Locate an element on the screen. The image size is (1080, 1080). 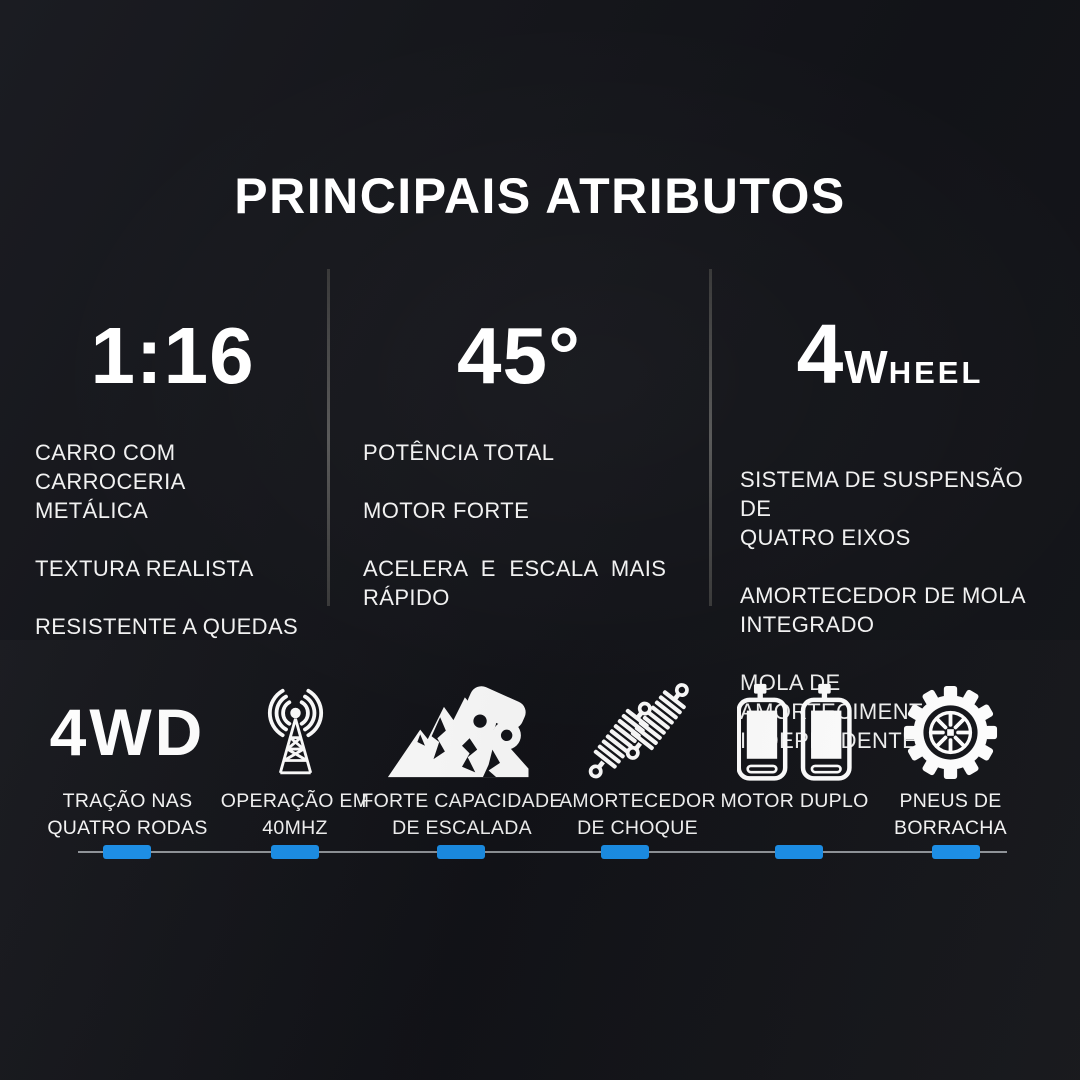
4wheel-number: 4 is located at coordinates (820, 354).